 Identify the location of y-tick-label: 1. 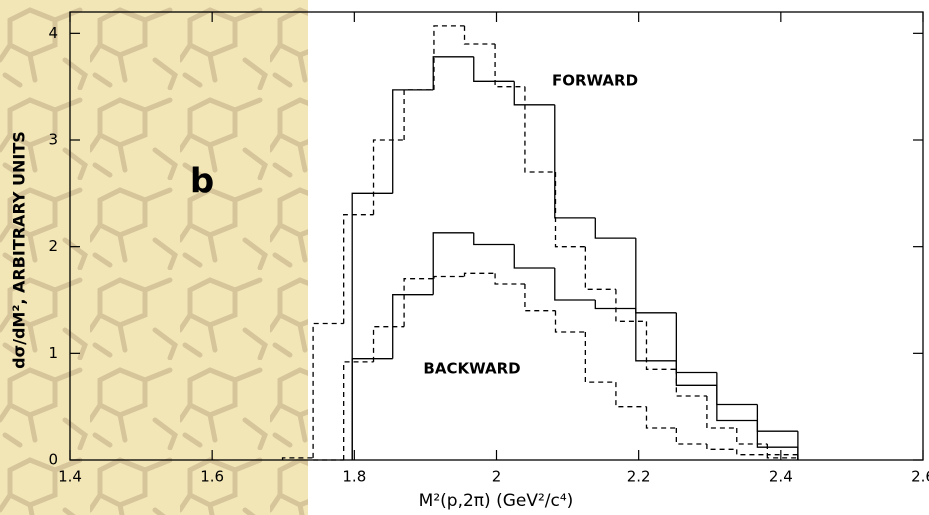
(53, 353).